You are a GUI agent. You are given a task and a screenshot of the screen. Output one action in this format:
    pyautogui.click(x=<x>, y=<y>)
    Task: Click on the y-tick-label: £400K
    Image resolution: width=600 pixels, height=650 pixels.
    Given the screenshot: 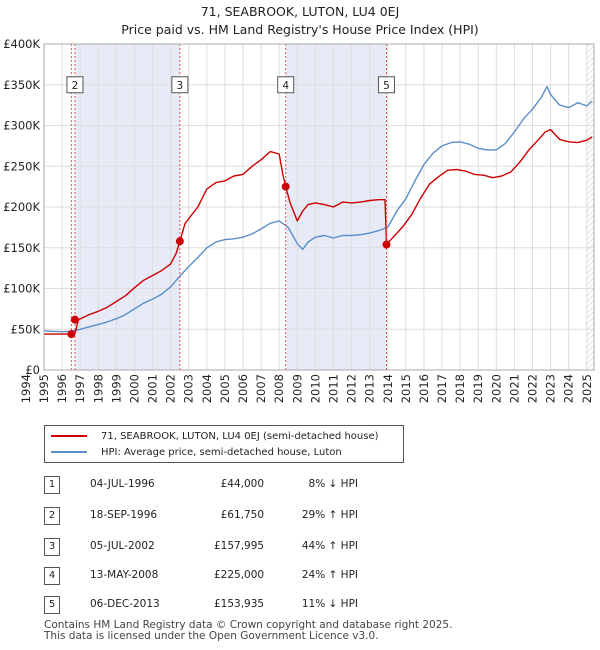 What is the action you would take?
    pyautogui.click(x=21, y=44)
    